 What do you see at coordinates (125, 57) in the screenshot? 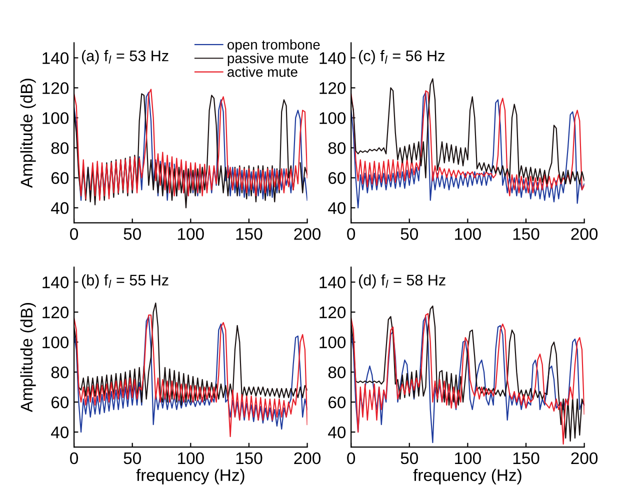
I see `chart-title: (a) f$_{l}$ = 53 Hz` at bounding box center [125, 57].